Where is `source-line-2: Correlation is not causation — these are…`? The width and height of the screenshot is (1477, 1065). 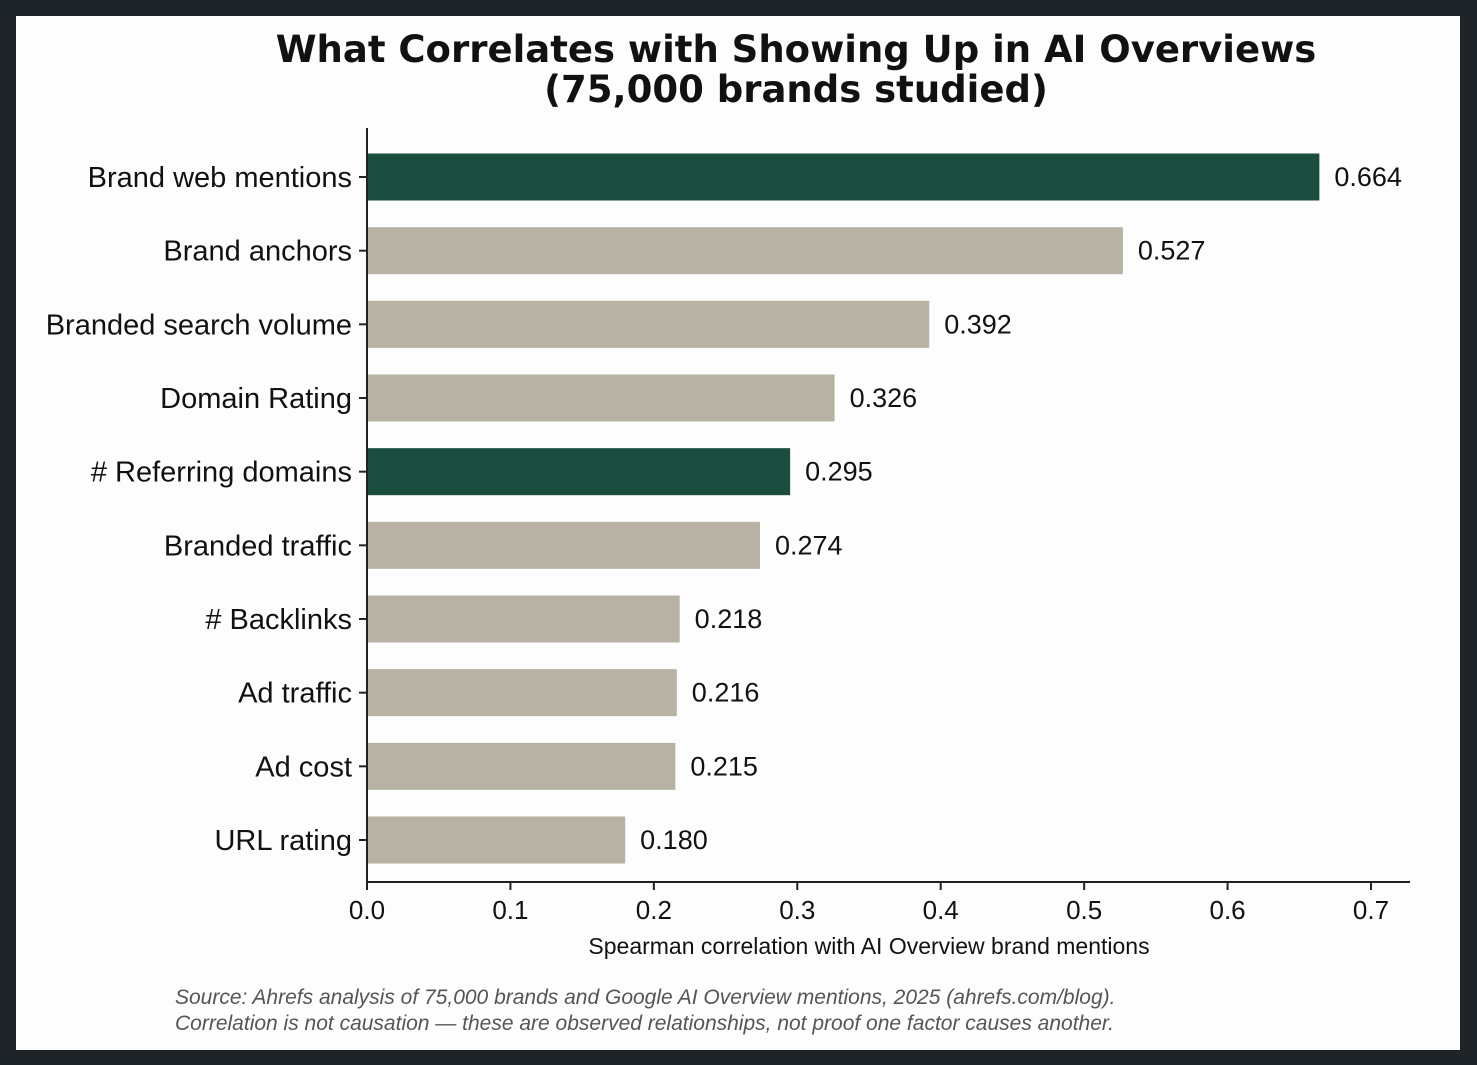 source-line-2: Correlation is not causation — these are… is located at coordinates (644, 1023).